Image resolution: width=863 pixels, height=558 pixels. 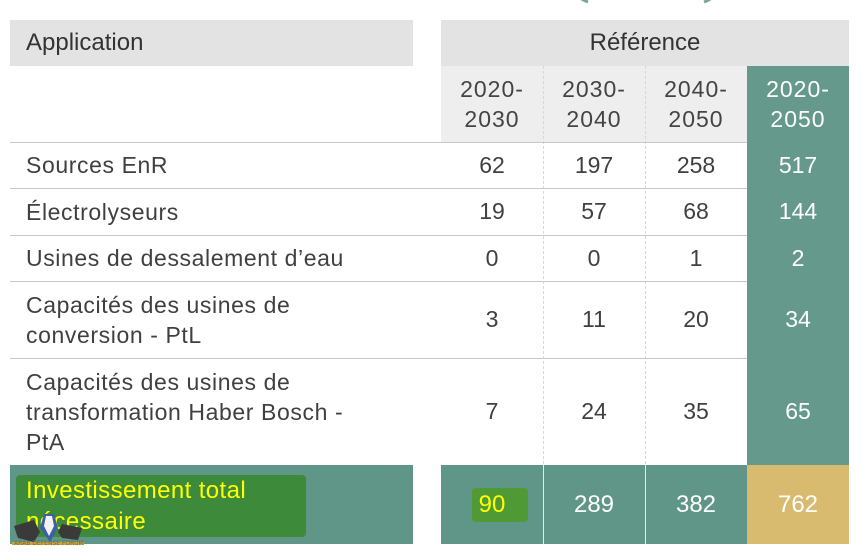 I want to click on grand-total-cell: 762, so click(x=798, y=504).